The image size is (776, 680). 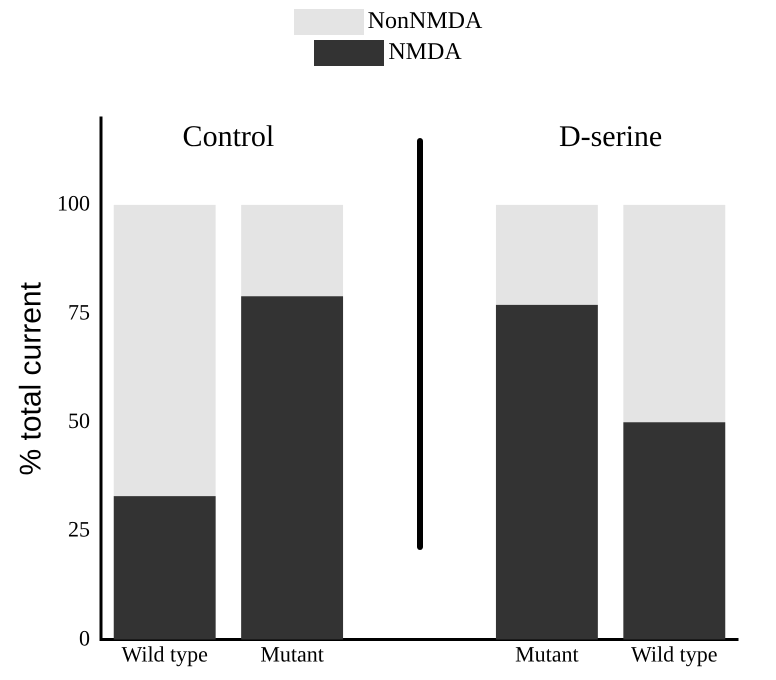 What do you see at coordinates (79, 529) in the screenshot?
I see `y-tick-label: 25` at bounding box center [79, 529].